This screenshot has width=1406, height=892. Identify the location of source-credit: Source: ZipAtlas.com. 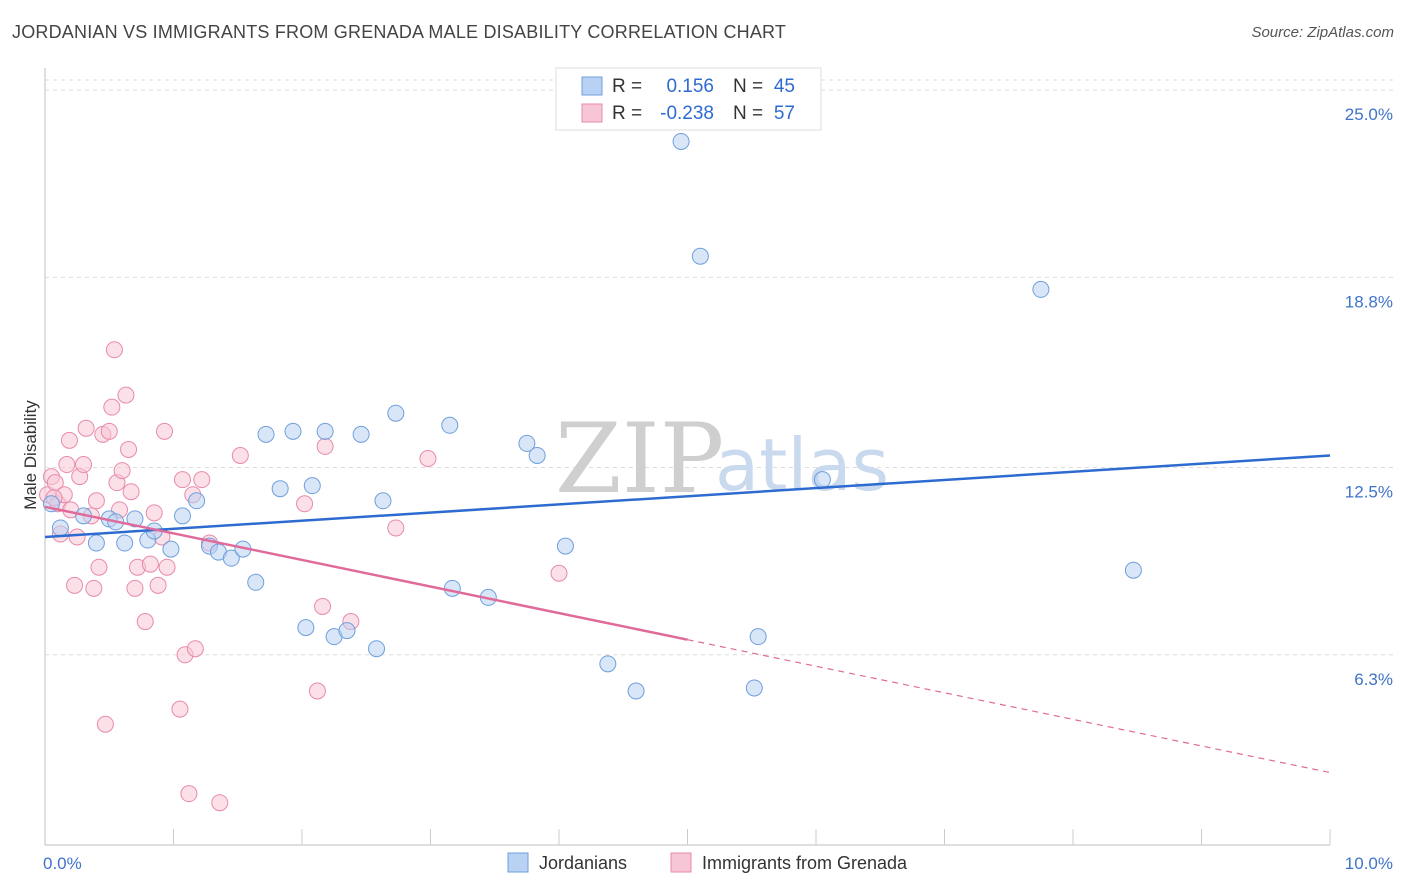
(1322, 32).